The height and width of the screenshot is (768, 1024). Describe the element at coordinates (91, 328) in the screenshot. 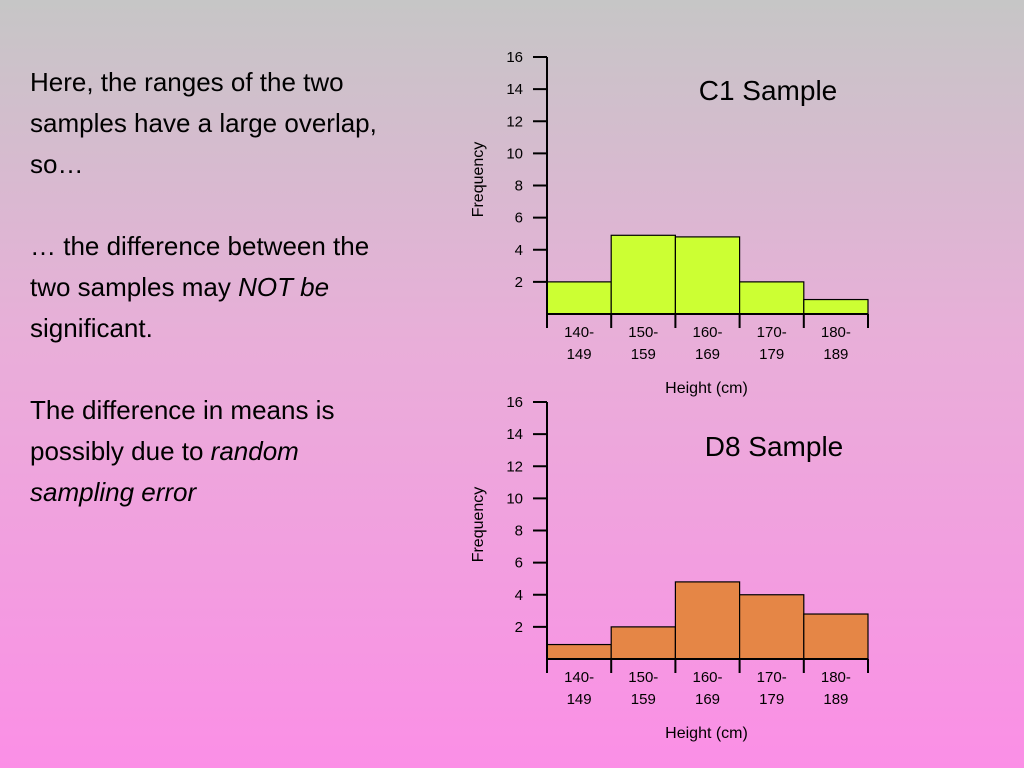

I see `paragraph-difference-end: significant.` at that location.